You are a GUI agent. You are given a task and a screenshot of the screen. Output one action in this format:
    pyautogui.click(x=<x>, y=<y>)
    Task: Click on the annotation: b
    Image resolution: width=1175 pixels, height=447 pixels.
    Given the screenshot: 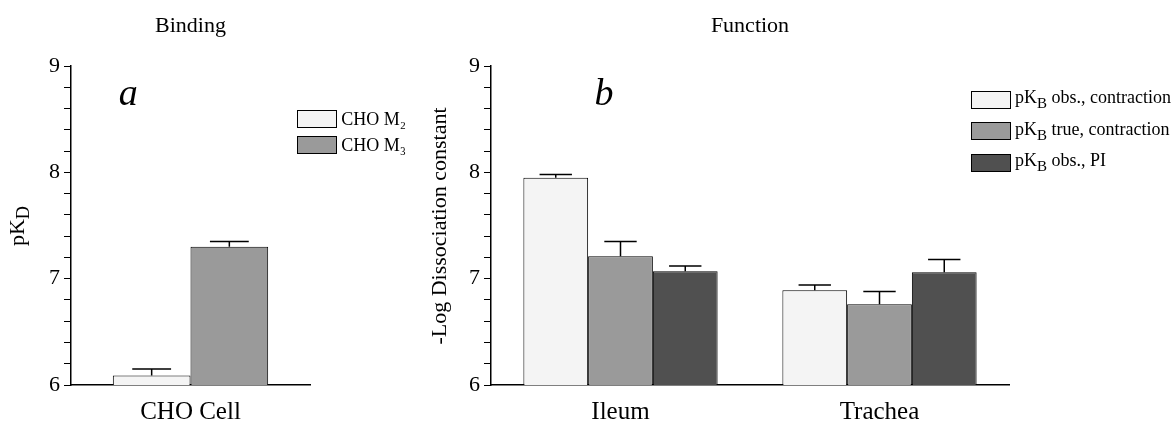 What is the action you would take?
    pyautogui.click(x=604, y=91)
    